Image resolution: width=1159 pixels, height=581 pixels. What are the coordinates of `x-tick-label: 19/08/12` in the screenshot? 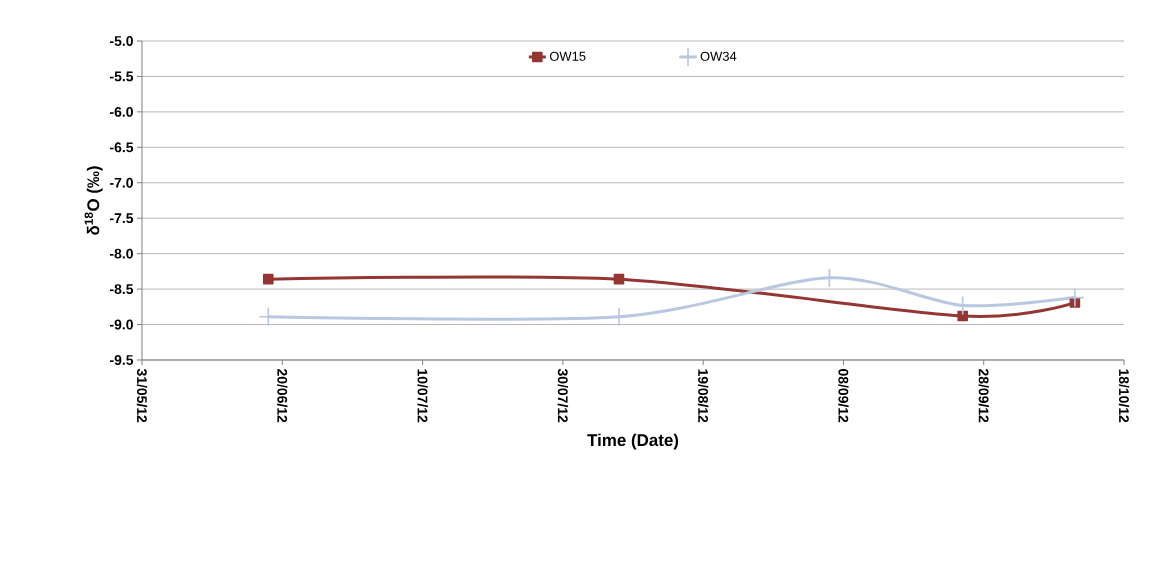 It's located at (703, 396).